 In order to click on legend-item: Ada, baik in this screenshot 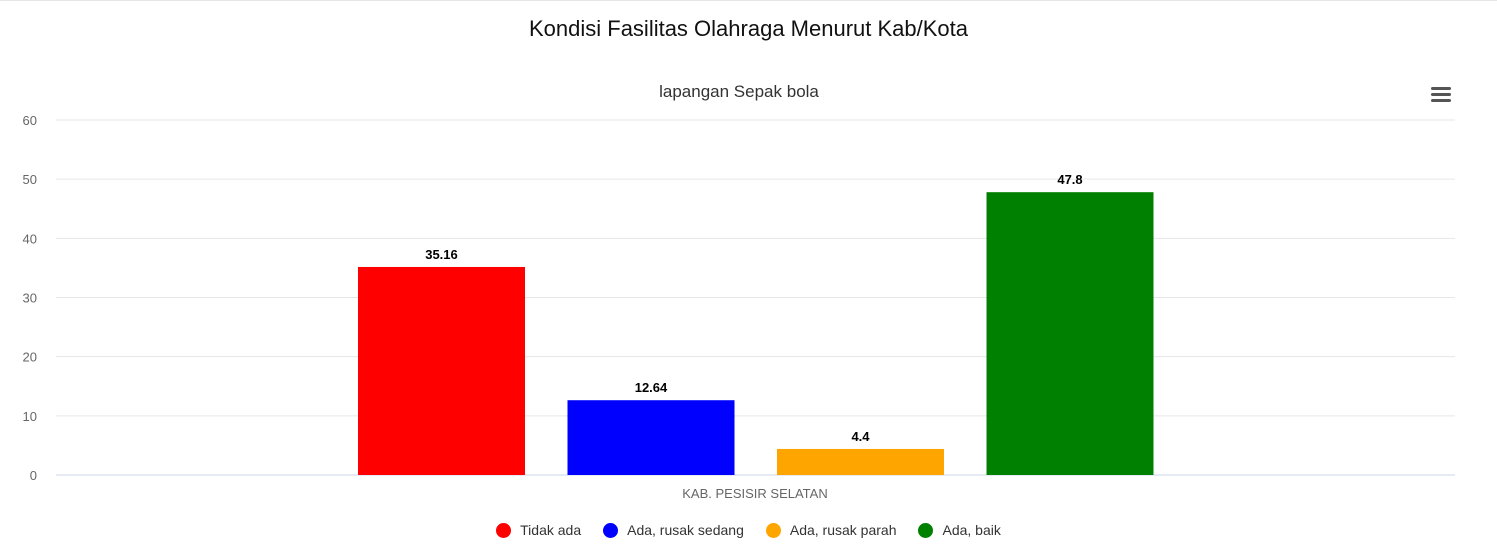, I will do `click(959, 530)`.